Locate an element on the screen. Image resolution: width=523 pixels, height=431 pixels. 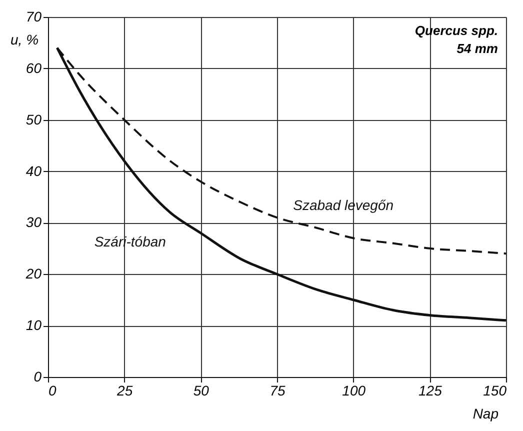
x-tick-label: 0 is located at coordinates (52, 390).